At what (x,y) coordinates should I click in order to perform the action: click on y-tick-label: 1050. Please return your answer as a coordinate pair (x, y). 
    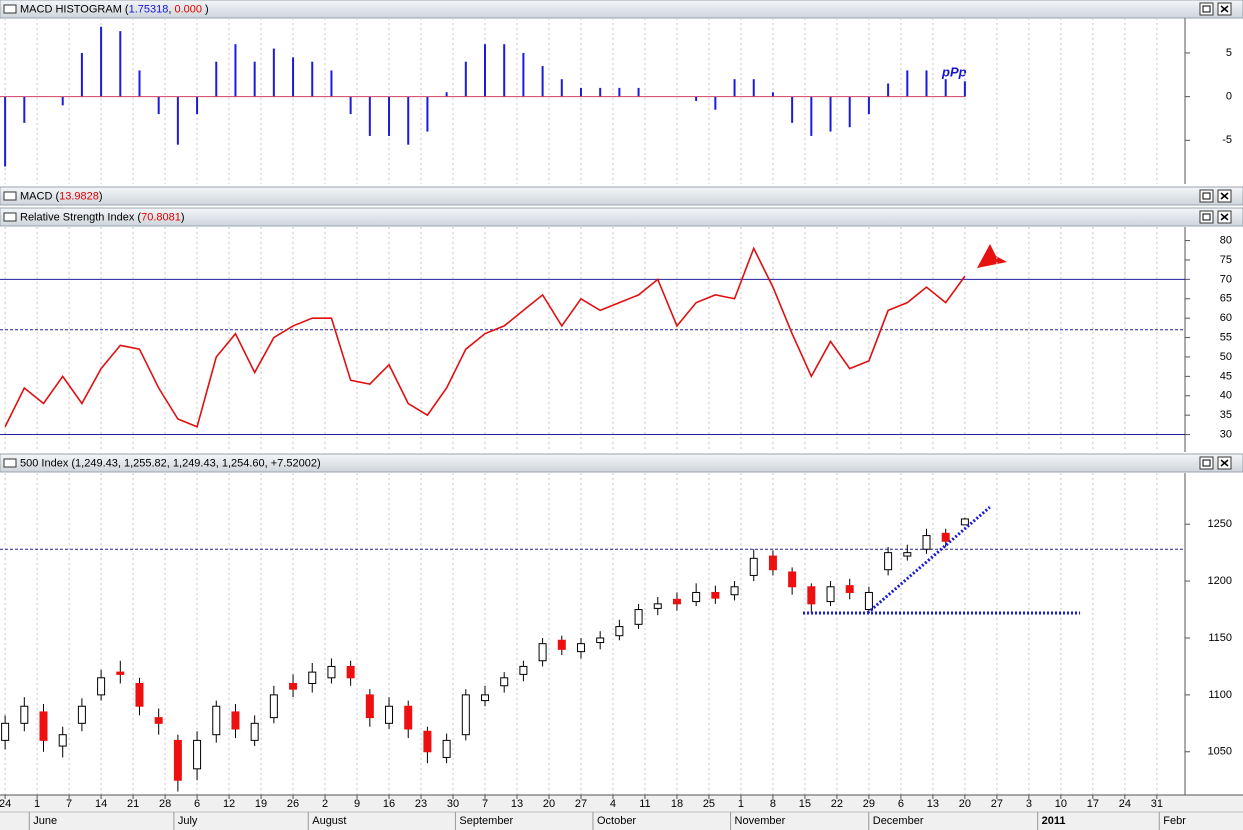
    Looking at the image, I should click on (1220, 752).